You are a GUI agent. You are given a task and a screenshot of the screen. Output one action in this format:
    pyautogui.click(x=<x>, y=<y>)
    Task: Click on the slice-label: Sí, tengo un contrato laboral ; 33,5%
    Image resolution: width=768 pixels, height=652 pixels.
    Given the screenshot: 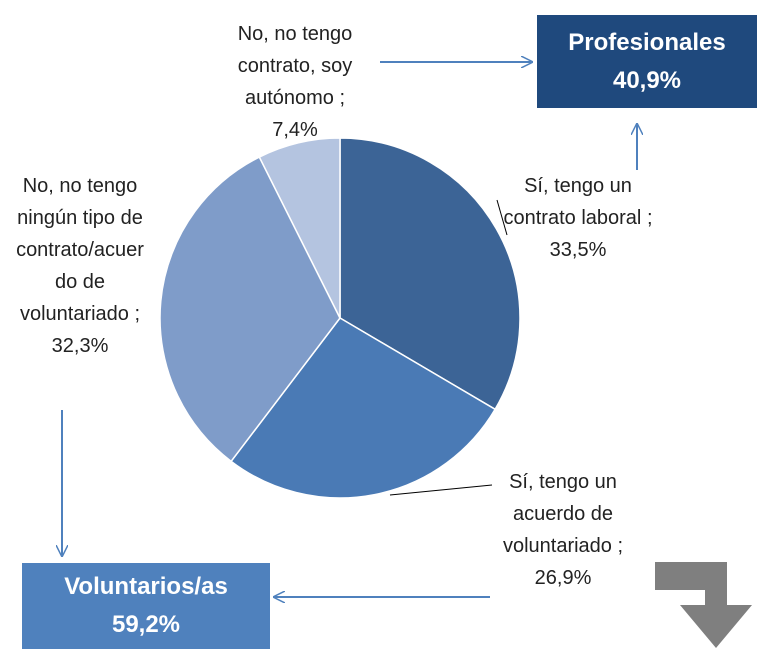 What is the action you would take?
    pyautogui.click(x=578, y=218)
    